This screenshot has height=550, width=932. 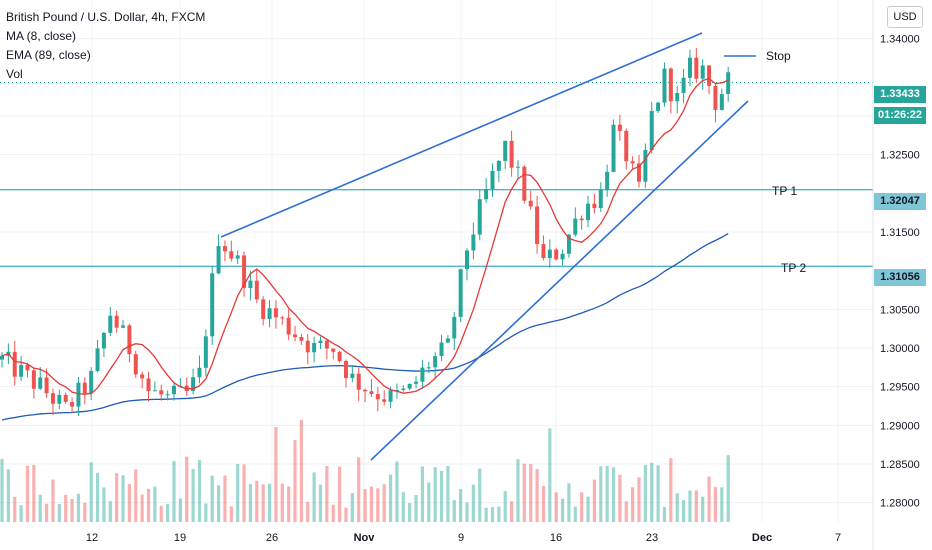 I want to click on legend-ema: EMA (89, close), so click(x=48, y=55).